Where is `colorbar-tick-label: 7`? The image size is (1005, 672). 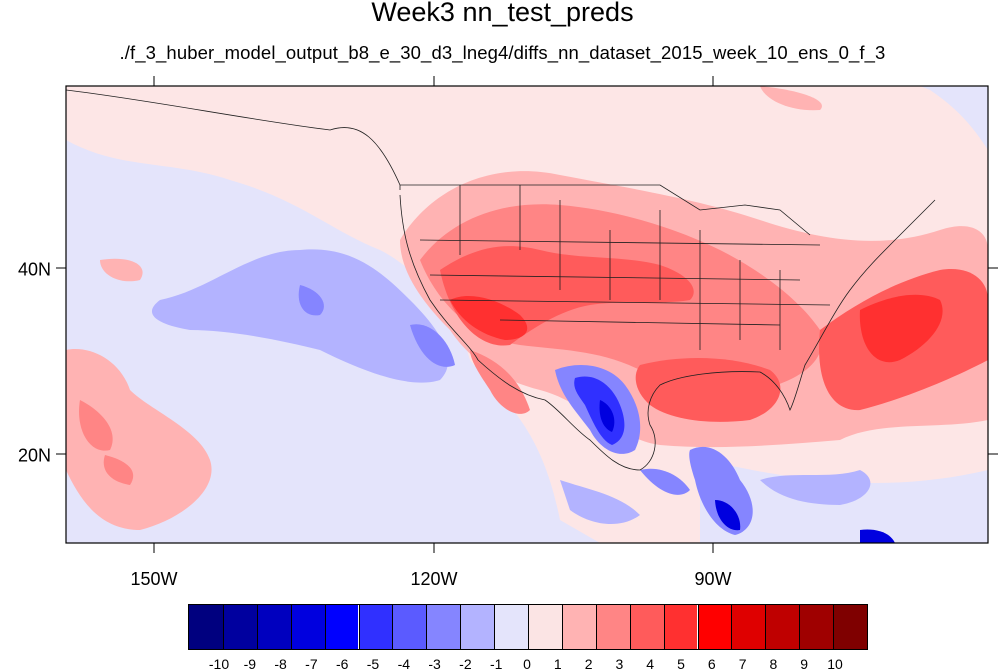
colorbar-tick-label: 7 is located at coordinates (742, 664).